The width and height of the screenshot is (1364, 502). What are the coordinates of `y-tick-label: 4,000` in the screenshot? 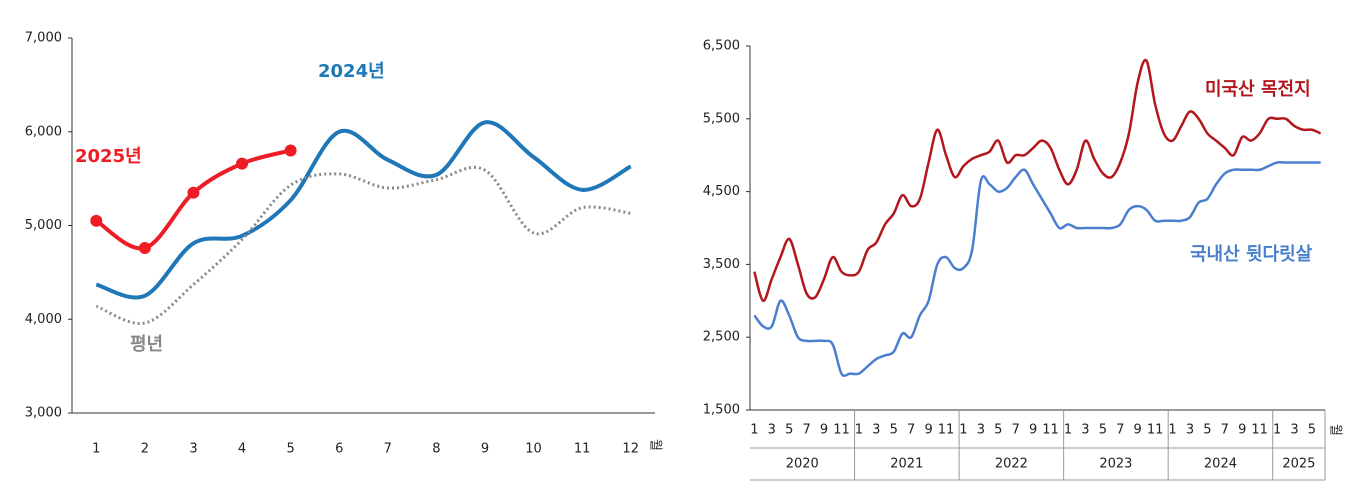 It's located at (43, 319).